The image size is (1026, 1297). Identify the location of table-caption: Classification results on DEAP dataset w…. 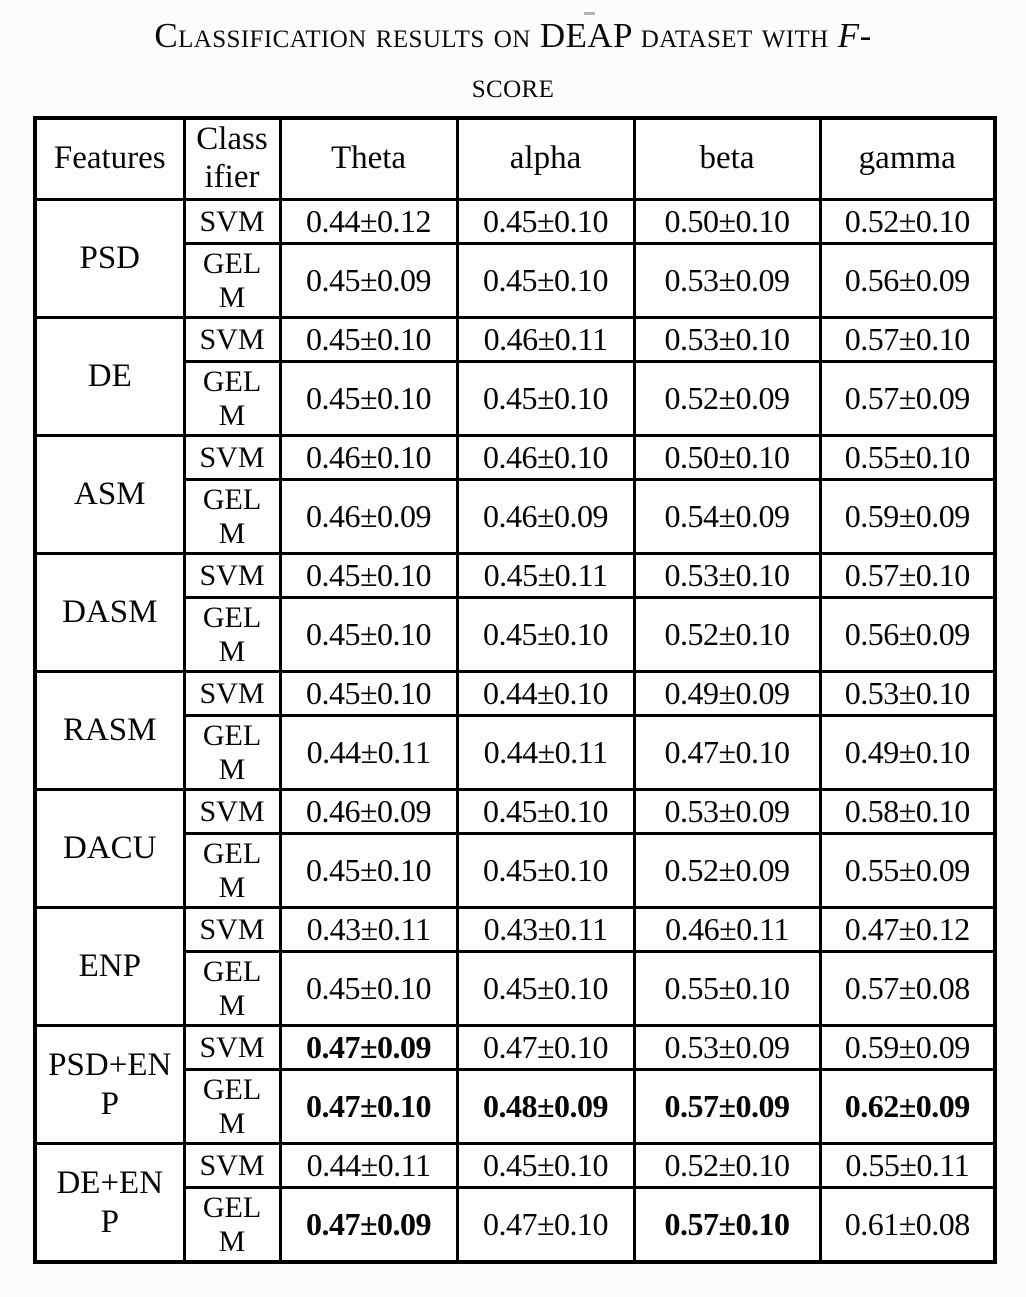
(513, 60).